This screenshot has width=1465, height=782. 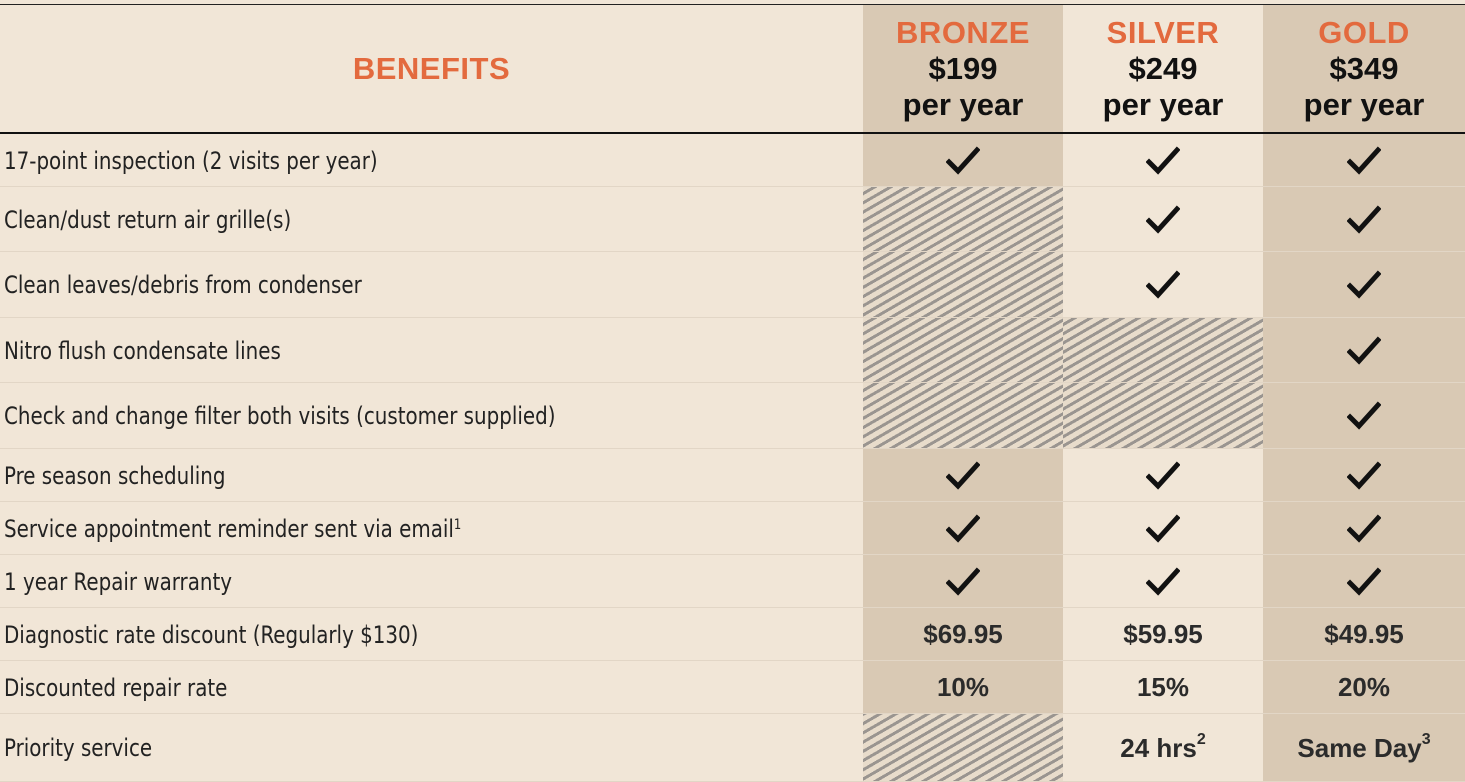 I want to click on table-row: Priority service 24 hrs2 Same Day3, so click(x=732, y=748).